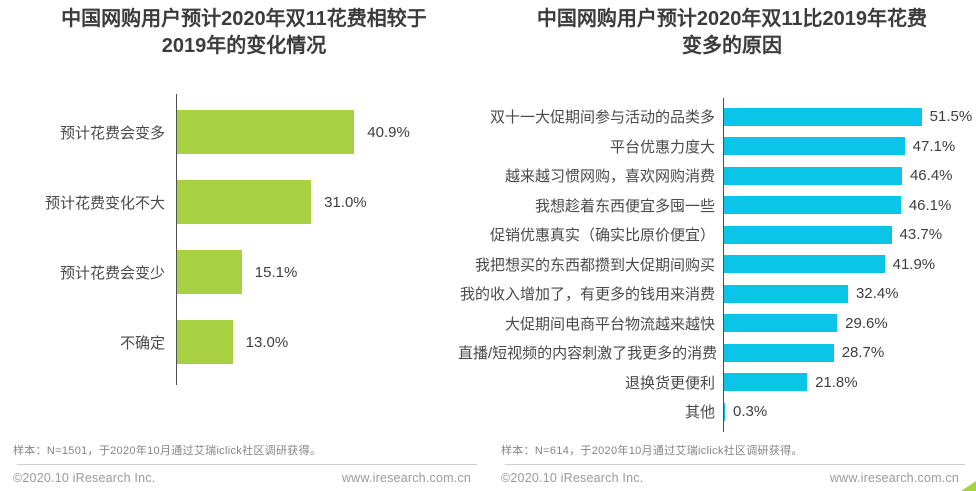 Image resolution: width=976 pixels, height=491 pixels. I want to click on bar-track: 51.5%, so click(847, 117).